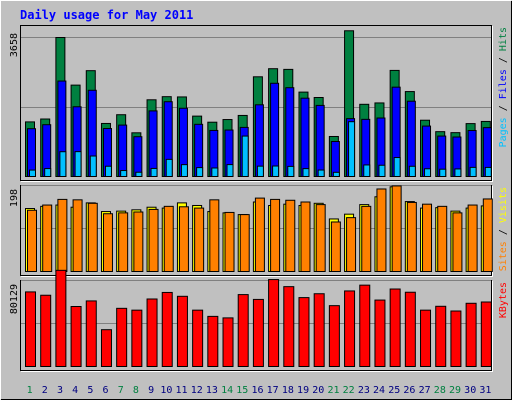 Image resolution: width=512 pixels, height=405 pixels. Describe the element at coordinates (14, 299) in the screenshot. I see `y-max-label-kbytes: 80129` at that location.